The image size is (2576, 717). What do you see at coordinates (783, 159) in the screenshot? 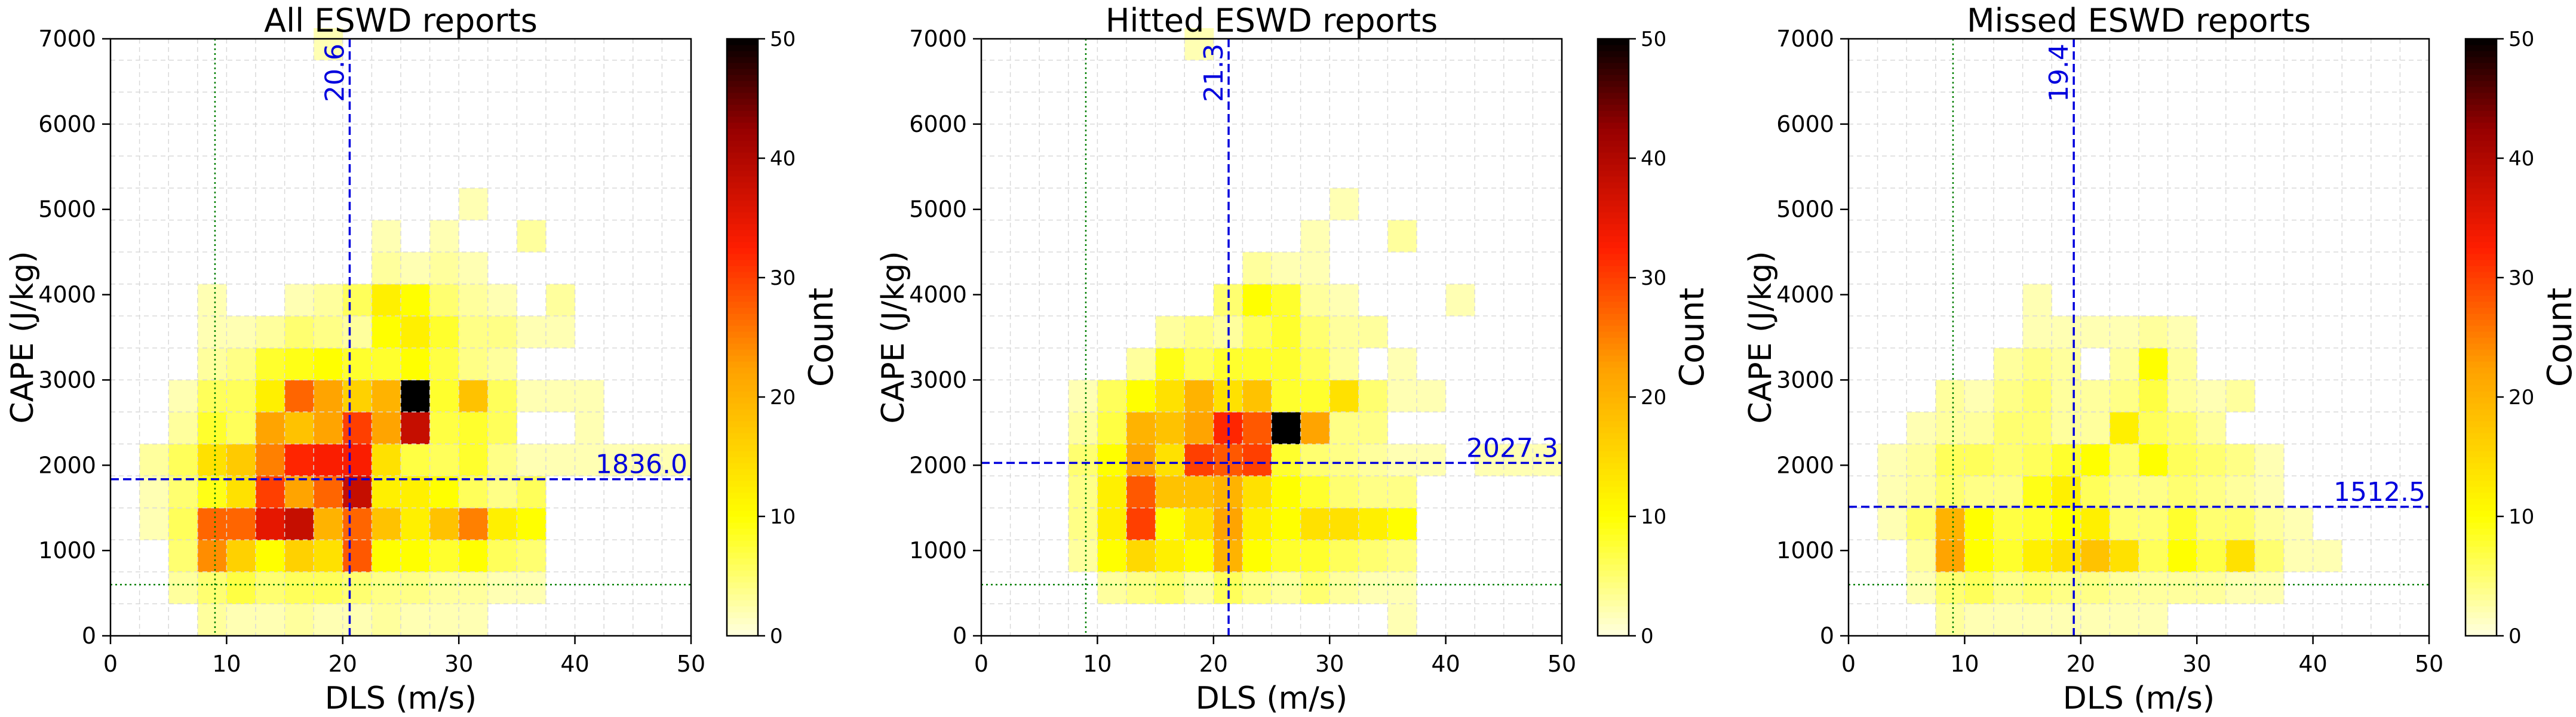
I see `colorbar-tick-label: 40` at bounding box center [783, 159].